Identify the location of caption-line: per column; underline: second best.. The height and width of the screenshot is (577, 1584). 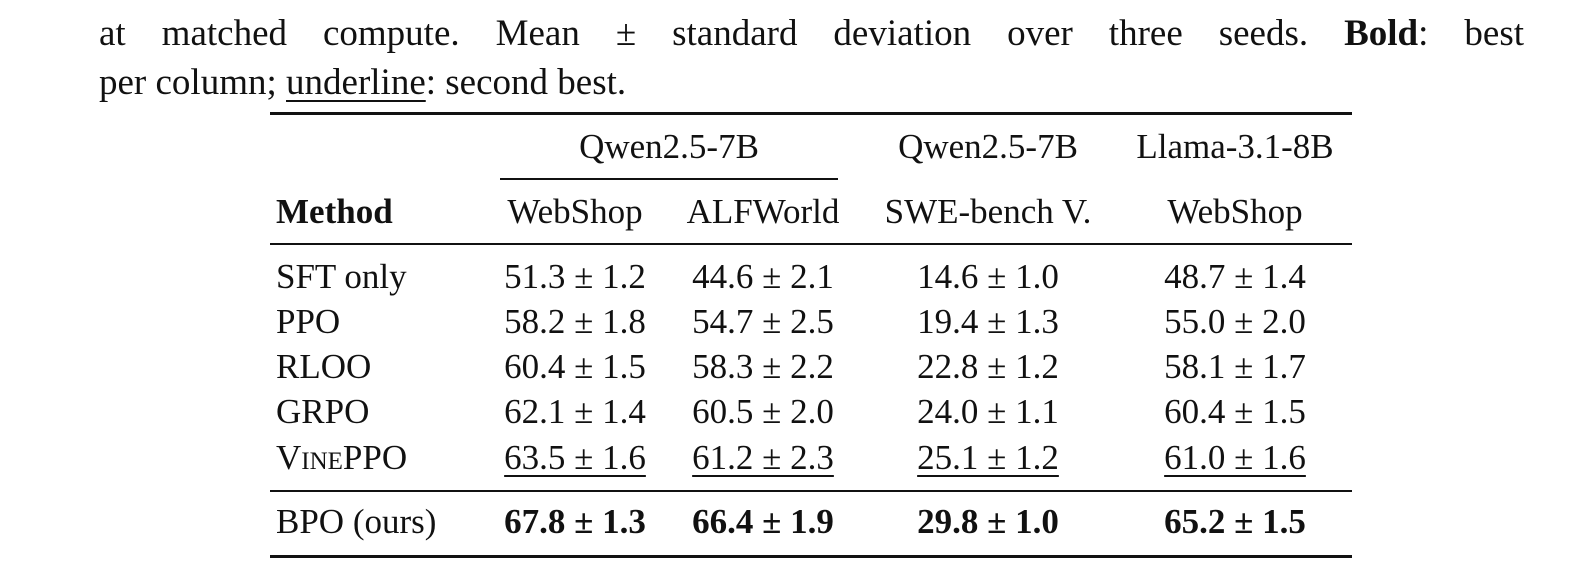
(811, 83).